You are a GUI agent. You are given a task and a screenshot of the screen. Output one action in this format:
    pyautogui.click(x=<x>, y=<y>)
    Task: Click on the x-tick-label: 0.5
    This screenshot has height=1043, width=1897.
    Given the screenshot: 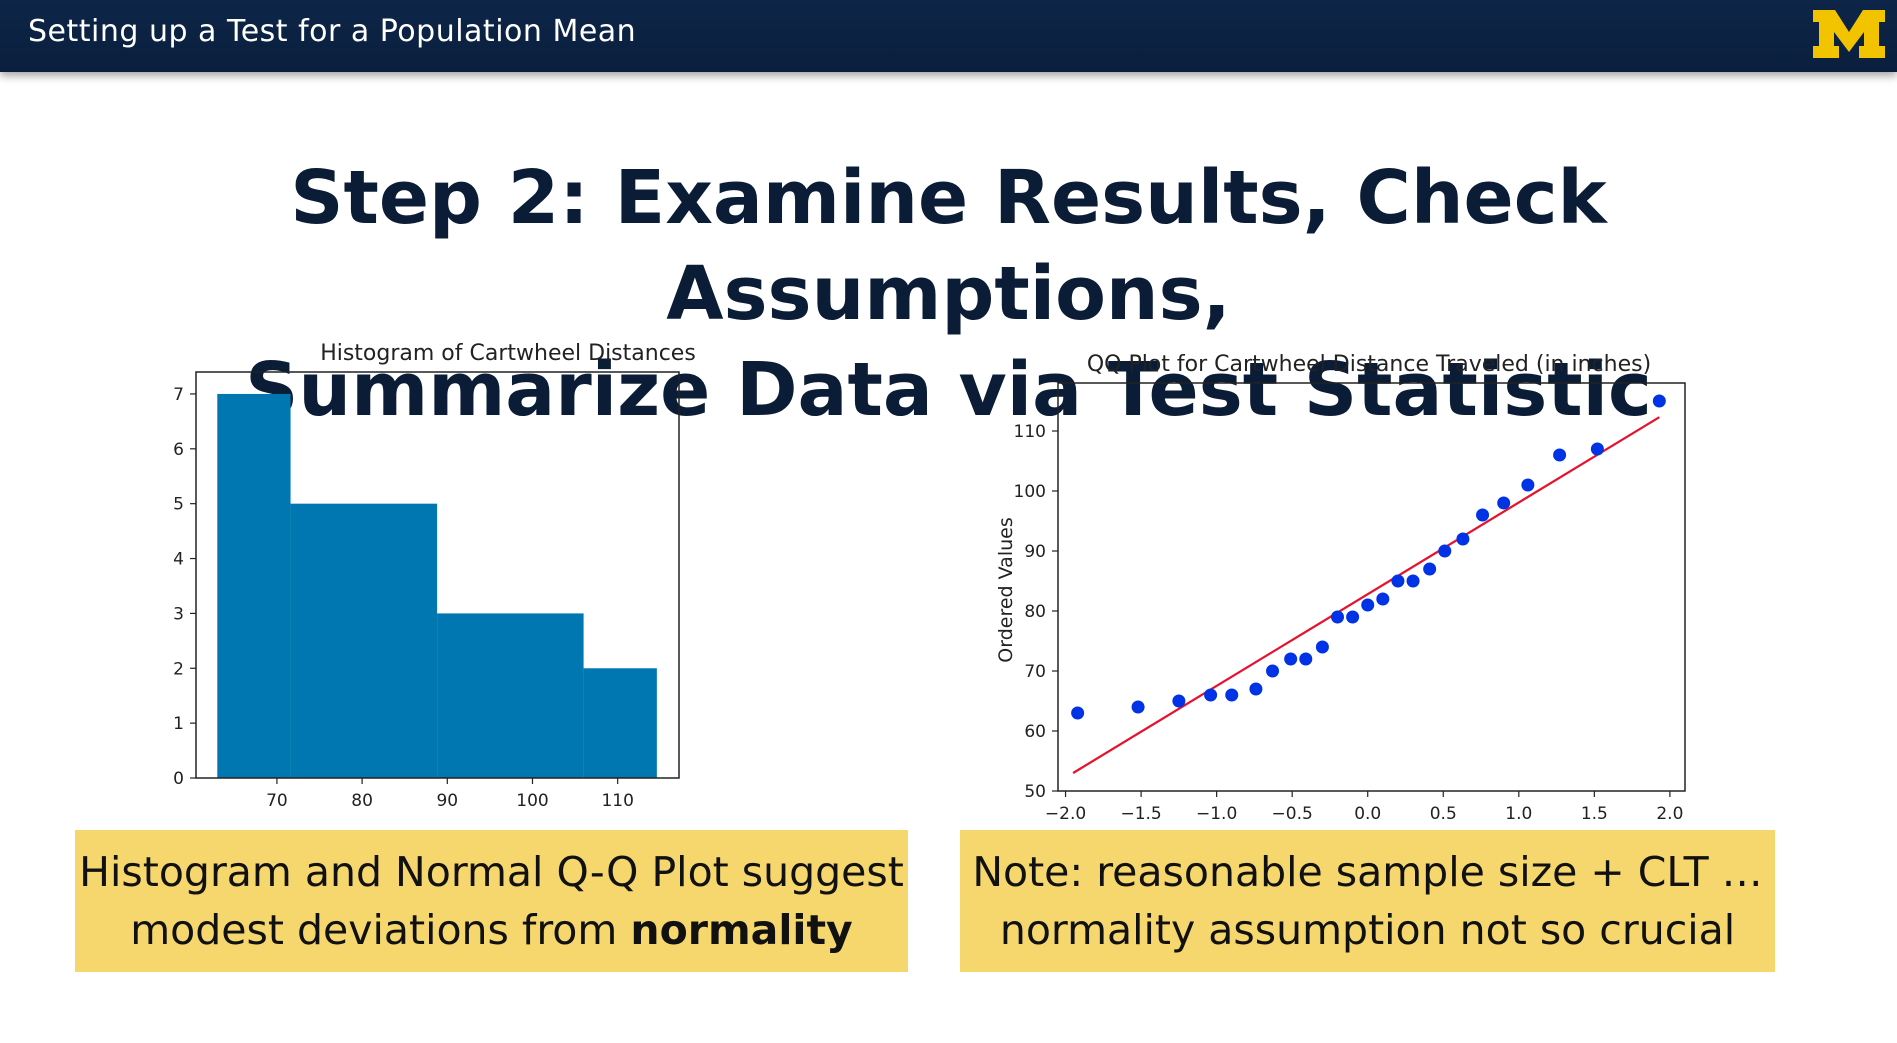 What is the action you would take?
    pyautogui.click(x=1443, y=814)
    